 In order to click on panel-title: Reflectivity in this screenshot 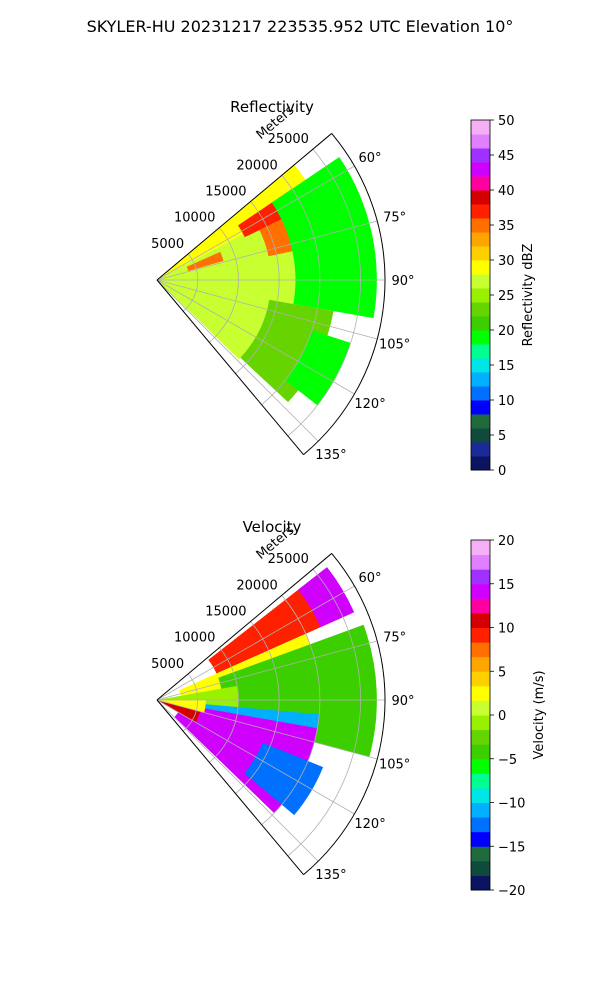, I will do `click(272, 107)`.